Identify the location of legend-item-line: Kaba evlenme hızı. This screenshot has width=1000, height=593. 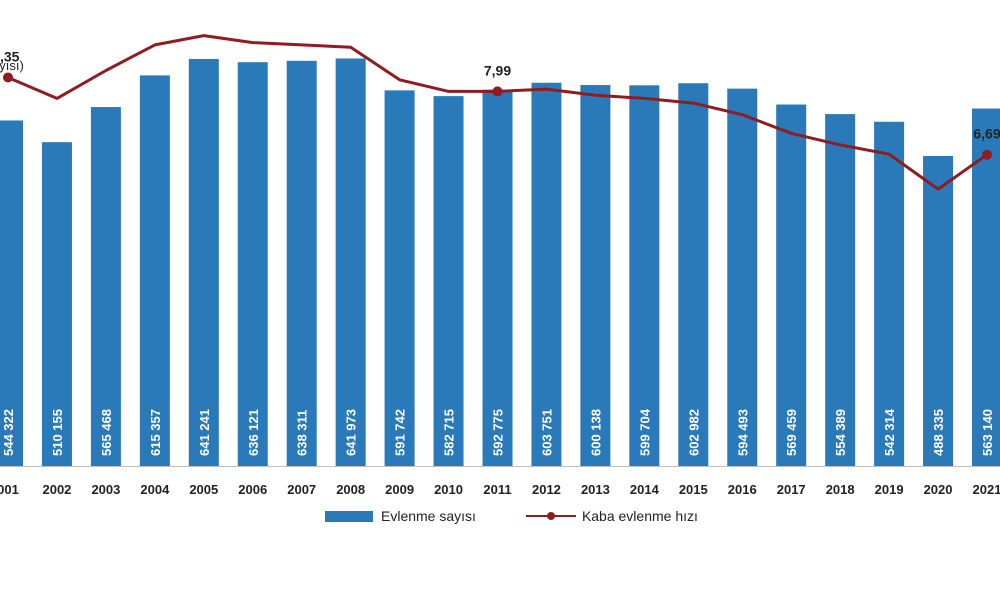
(611, 516).